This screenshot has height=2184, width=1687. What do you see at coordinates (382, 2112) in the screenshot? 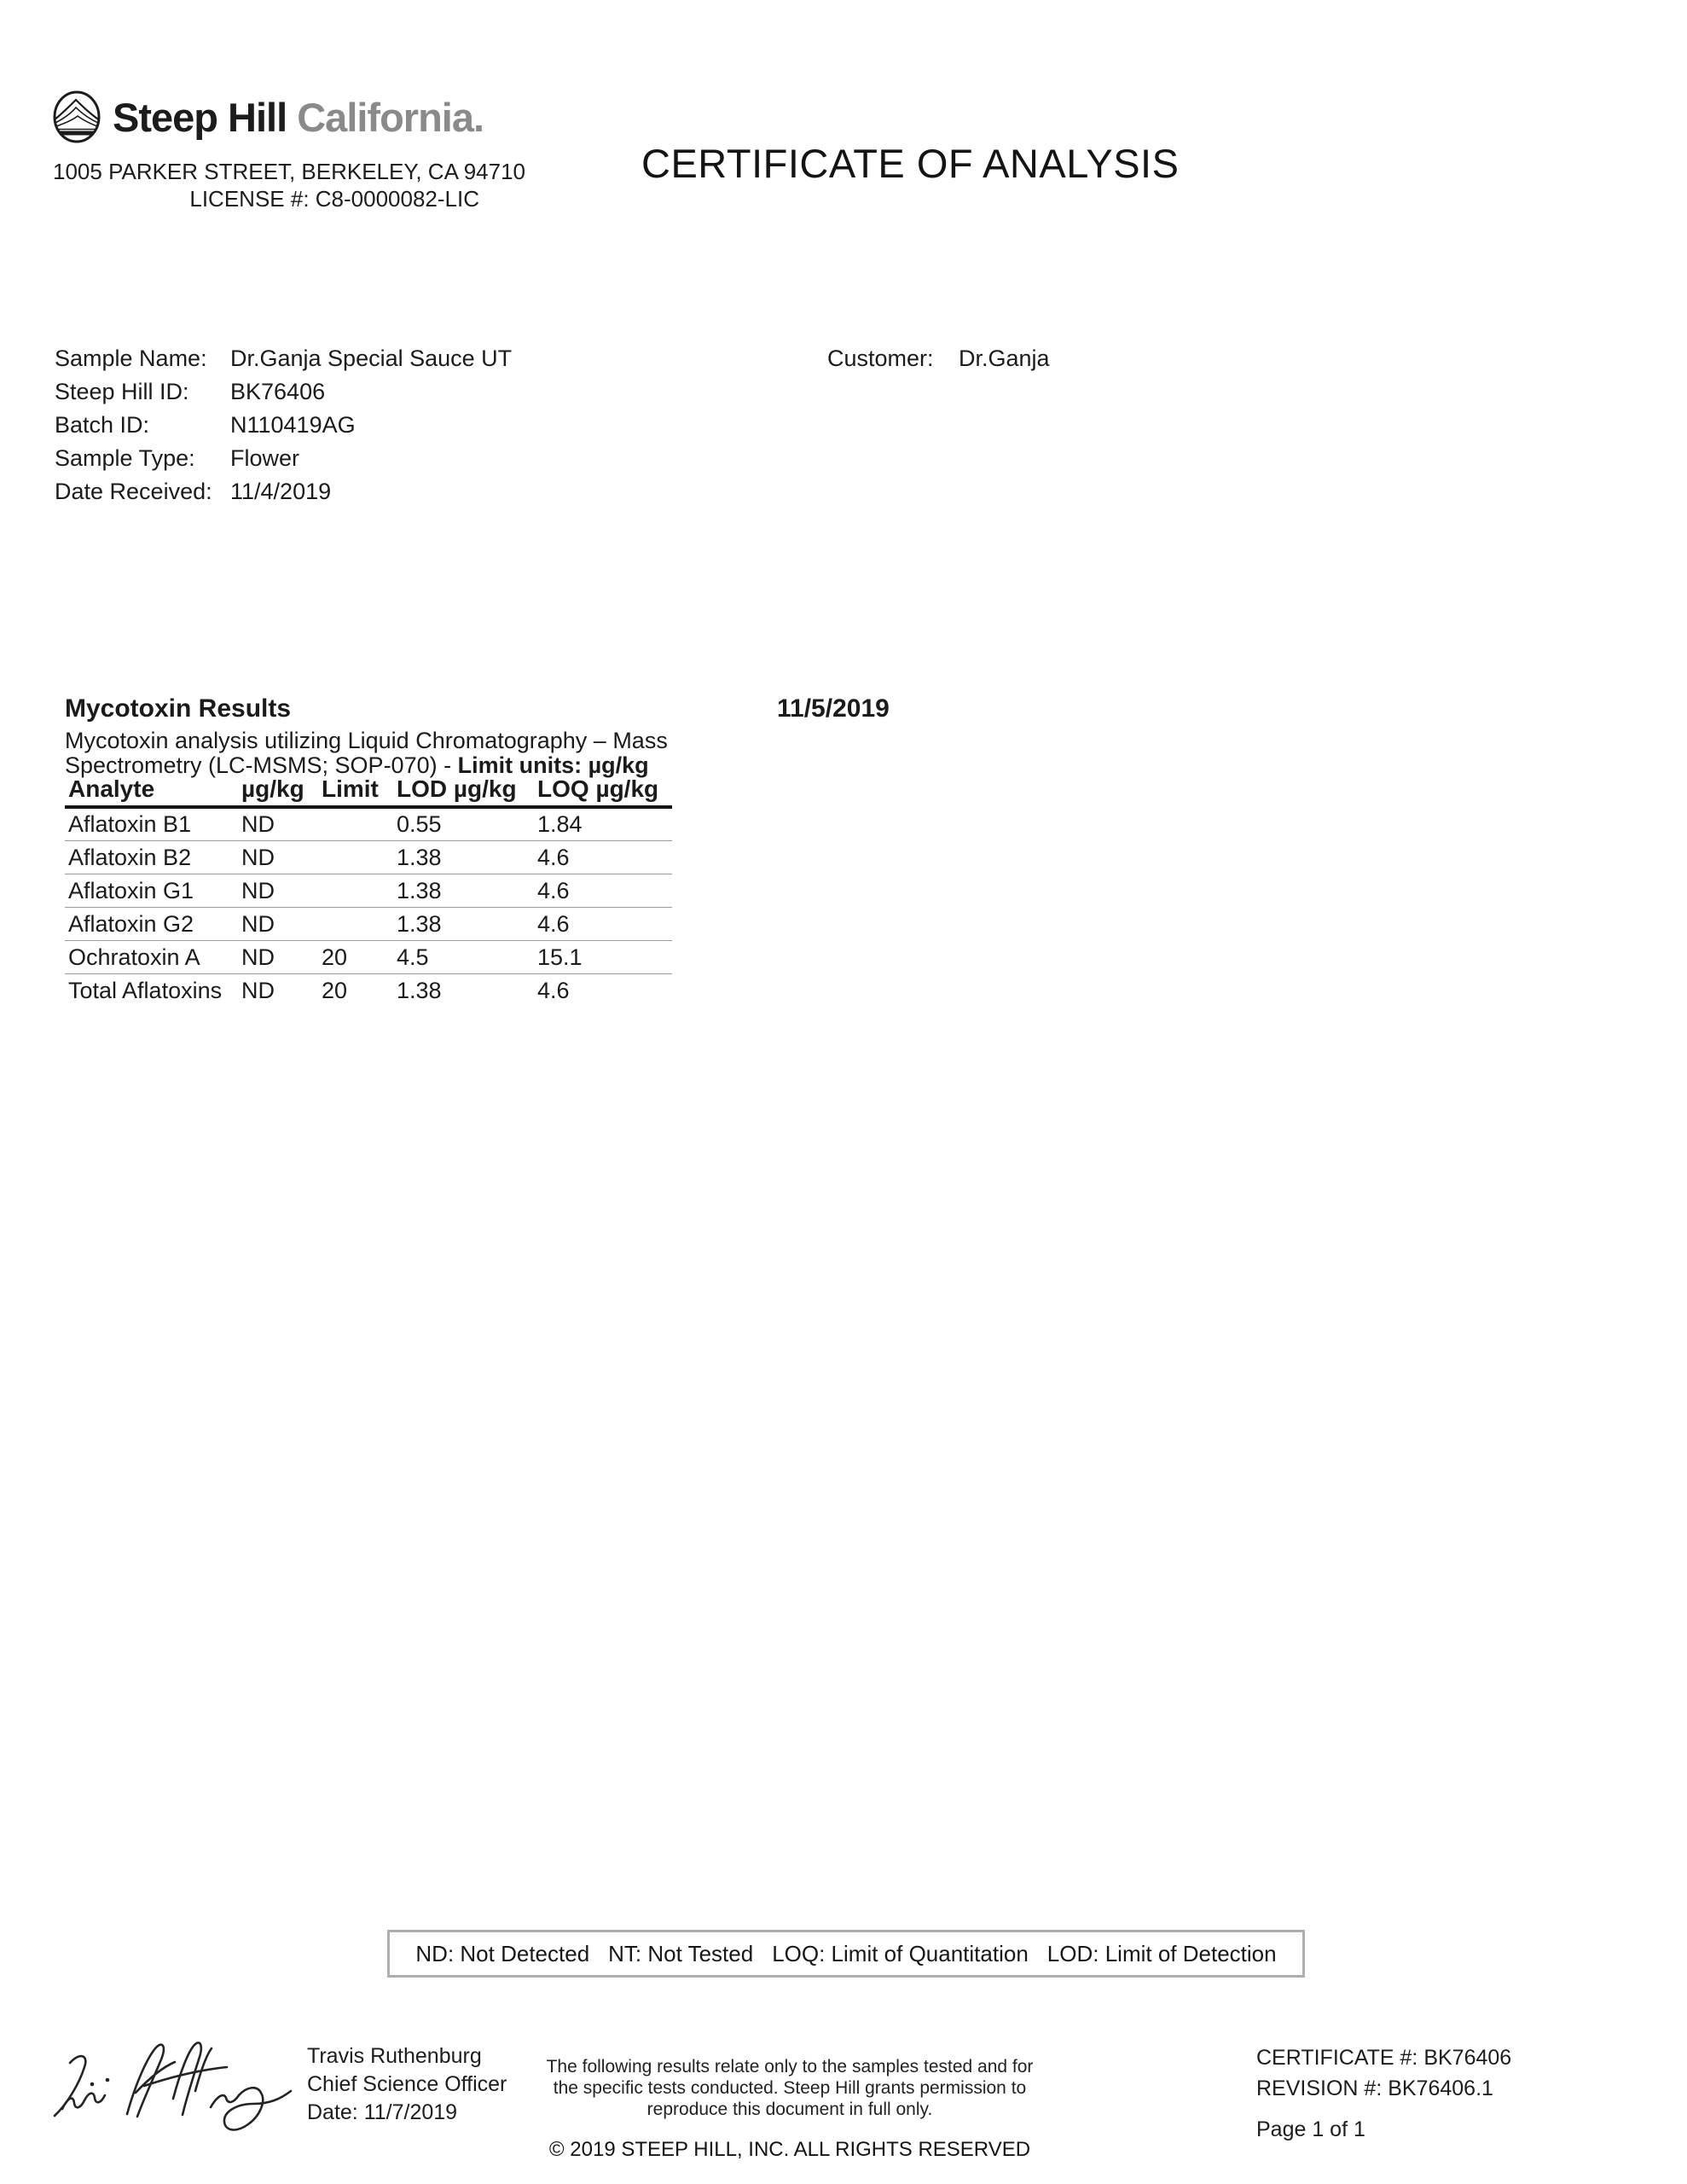
I see `signatory-date: Date: 11/7/2019` at bounding box center [382, 2112].